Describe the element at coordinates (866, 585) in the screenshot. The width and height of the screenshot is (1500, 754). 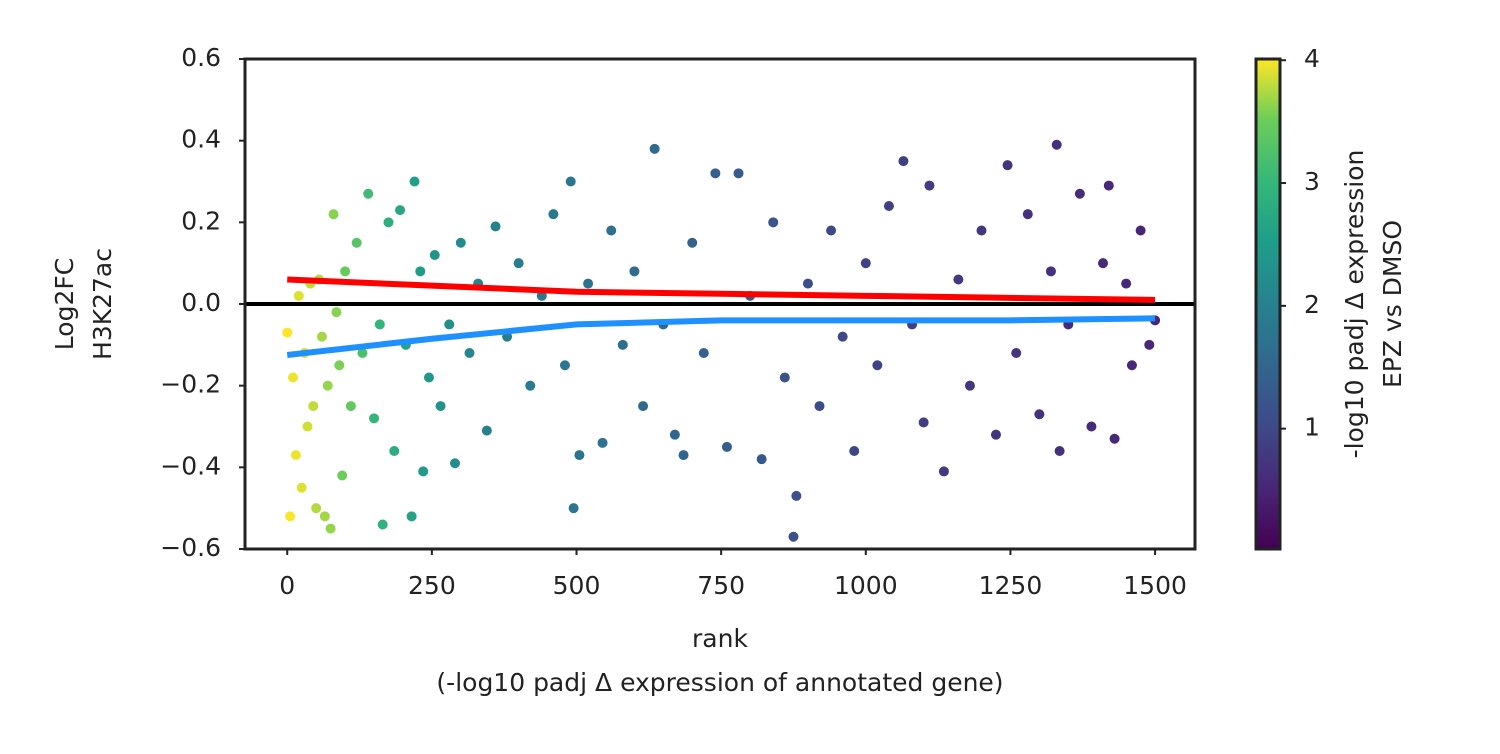
I see `x-tick-label: 1000` at that location.